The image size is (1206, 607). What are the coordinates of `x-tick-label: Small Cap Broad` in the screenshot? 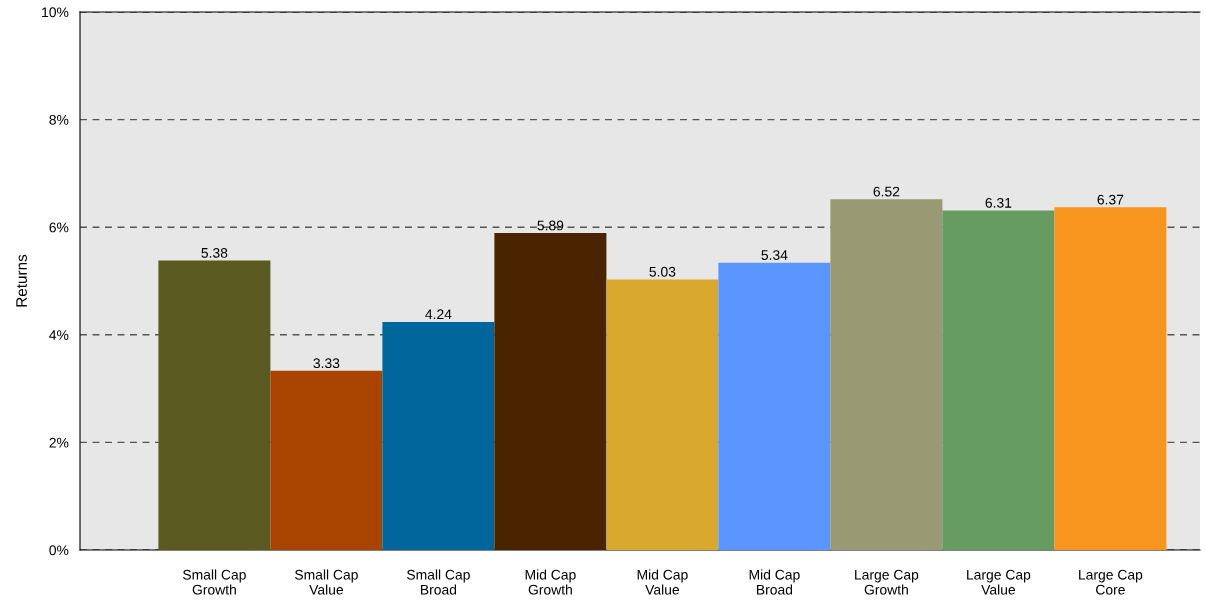 It's located at (438, 582).